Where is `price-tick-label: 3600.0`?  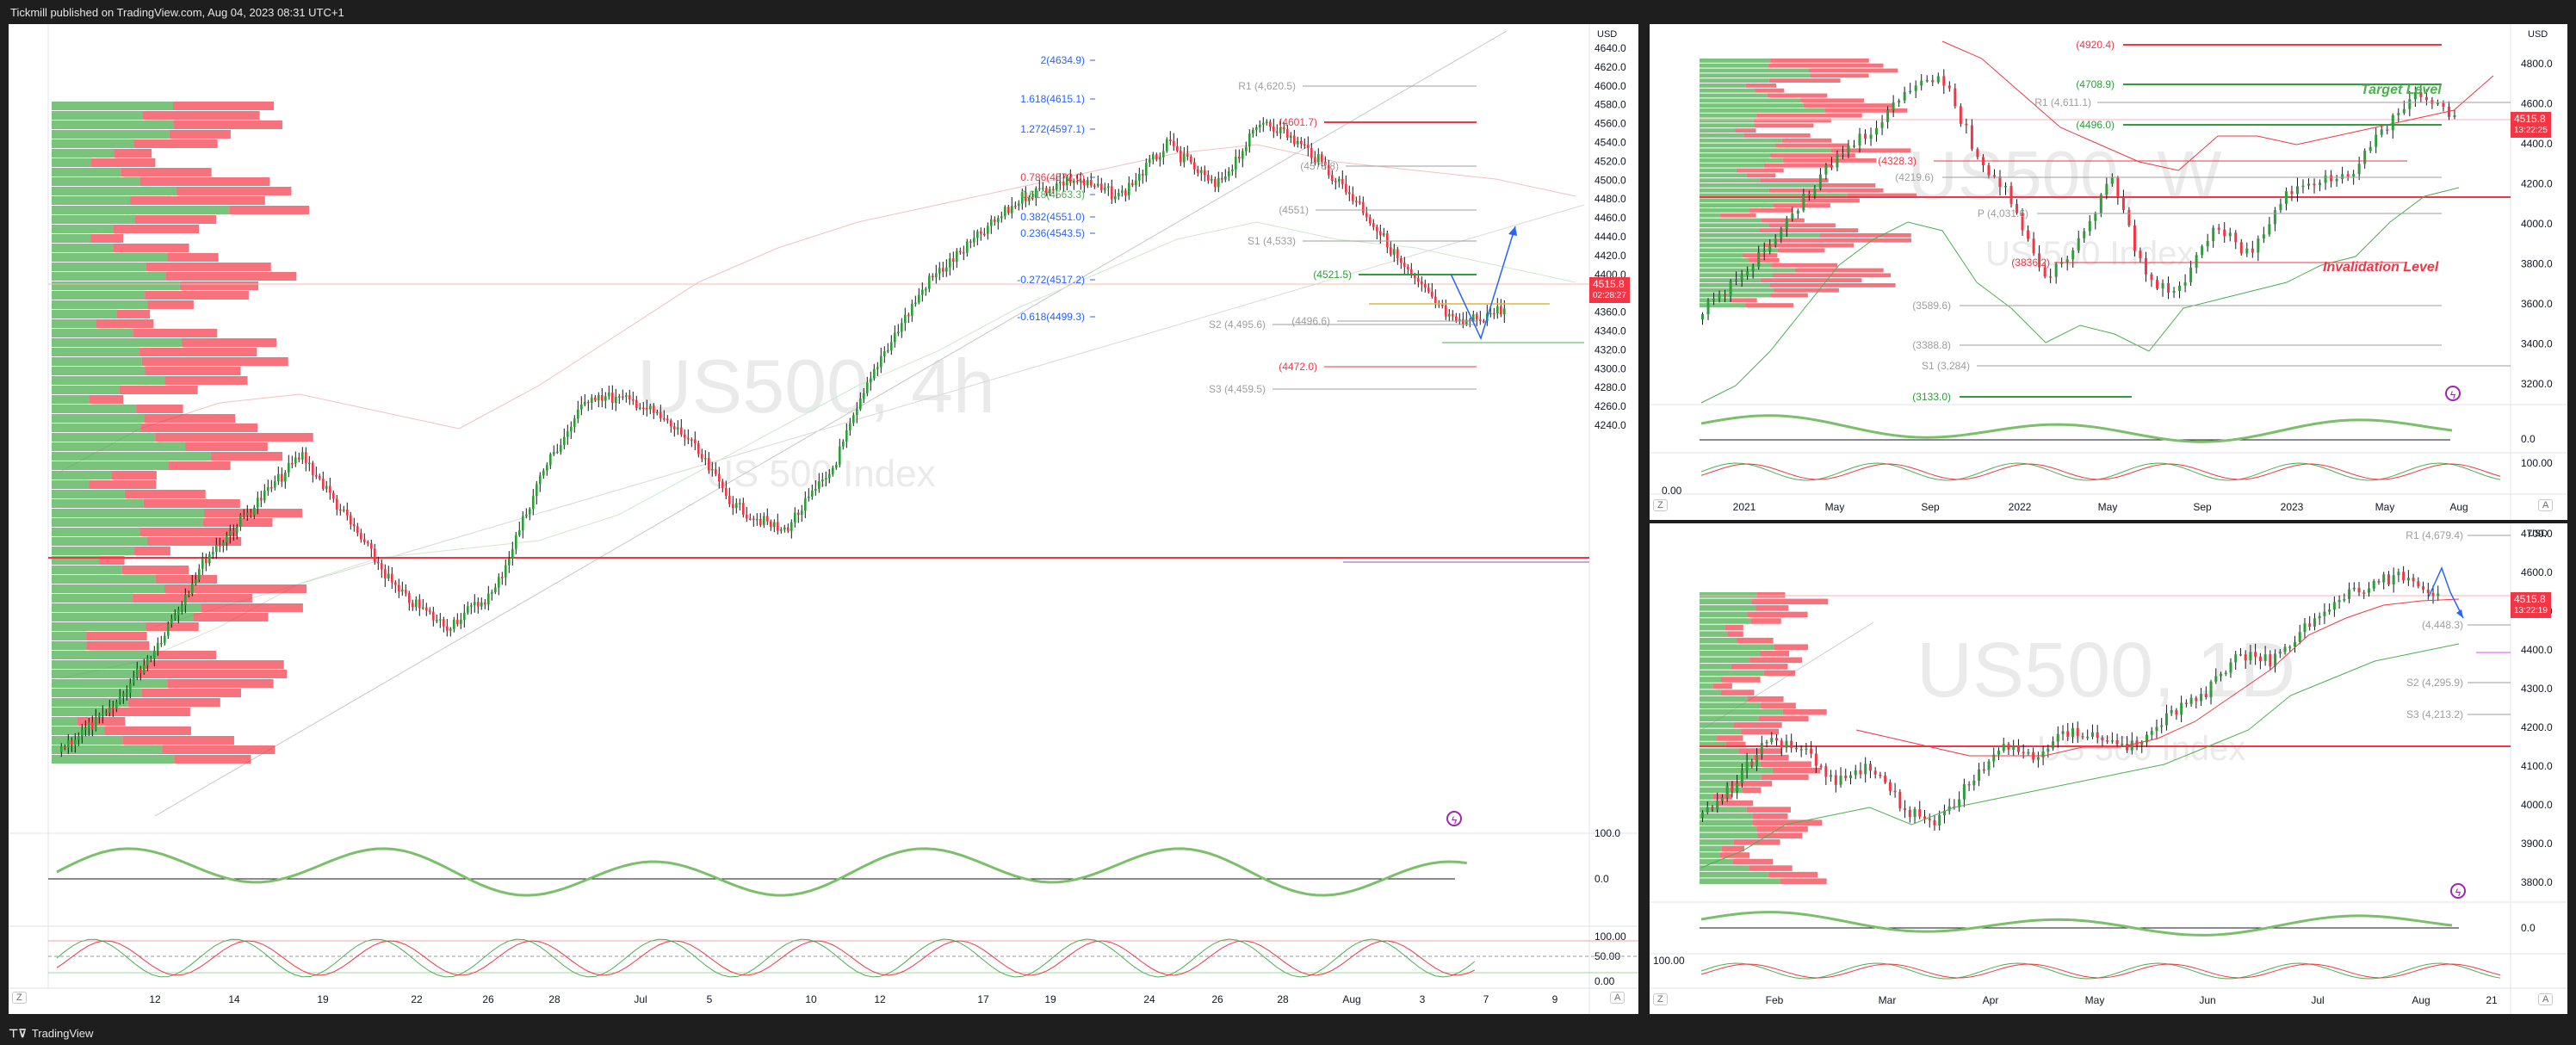
price-tick-label: 3600.0 is located at coordinates (2537, 304).